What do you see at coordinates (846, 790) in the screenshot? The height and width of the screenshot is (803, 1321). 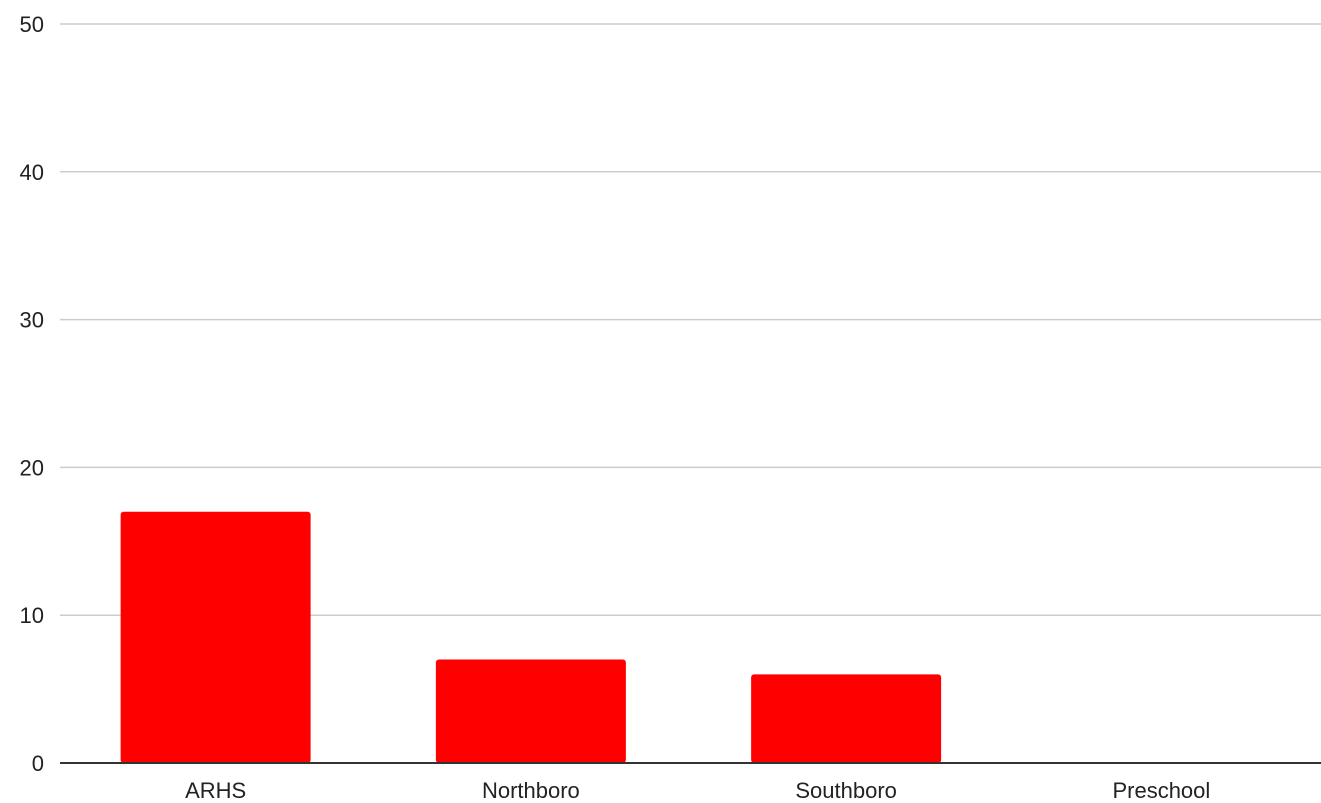 I see `x-tick-label-southboro: Southboro` at bounding box center [846, 790].